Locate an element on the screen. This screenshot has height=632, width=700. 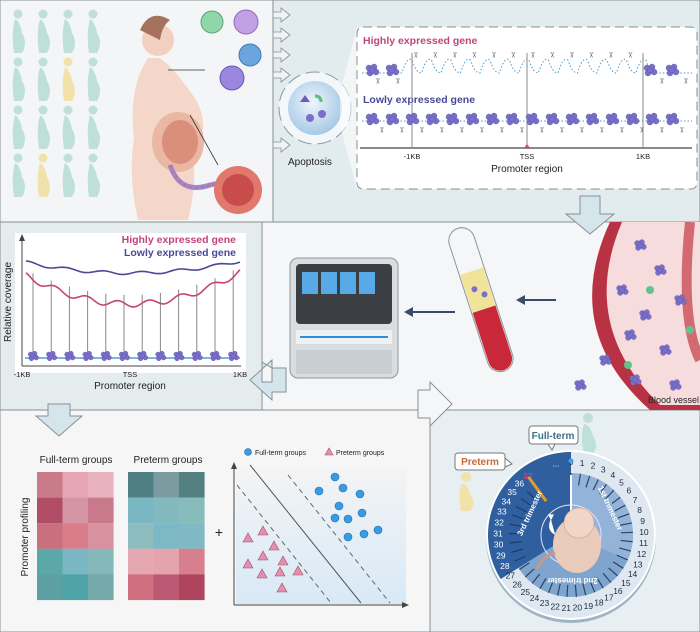
week-label: 24 is located at coordinates (535, 598).